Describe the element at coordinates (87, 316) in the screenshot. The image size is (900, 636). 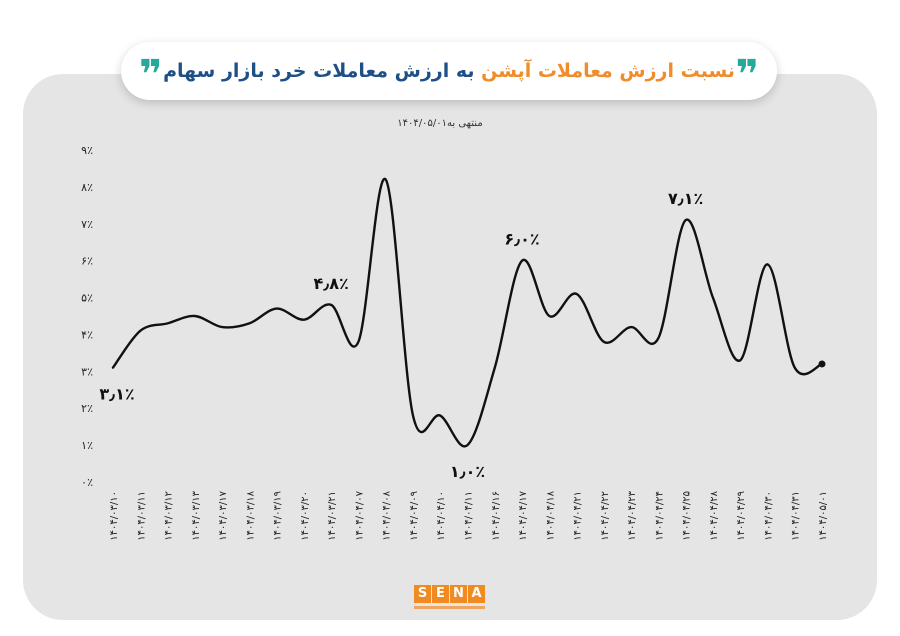
I see `y-axis-ticks: ۰٪ ۱٪ ۲٪ ۳٪ ۴٪ ۵٪ ۶٪ ۷٪ ۸٪ ۹٪` at that location.